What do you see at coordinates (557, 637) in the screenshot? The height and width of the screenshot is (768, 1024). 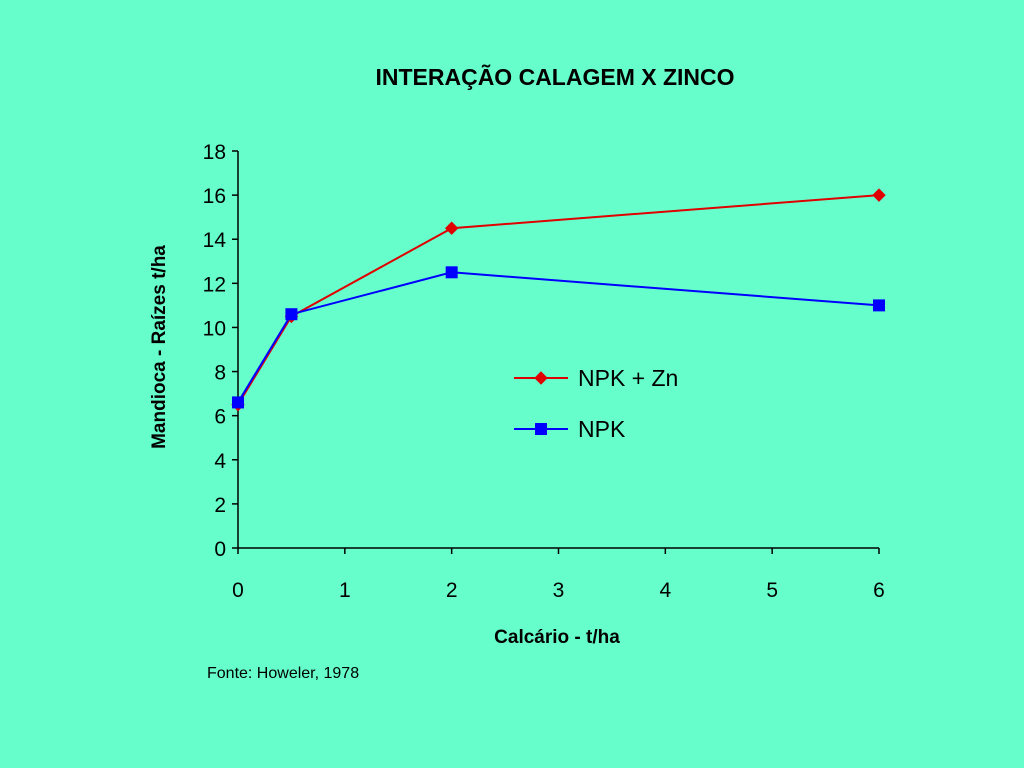 I see `x-axis-label: Calcário - t/ha` at bounding box center [557, 637].